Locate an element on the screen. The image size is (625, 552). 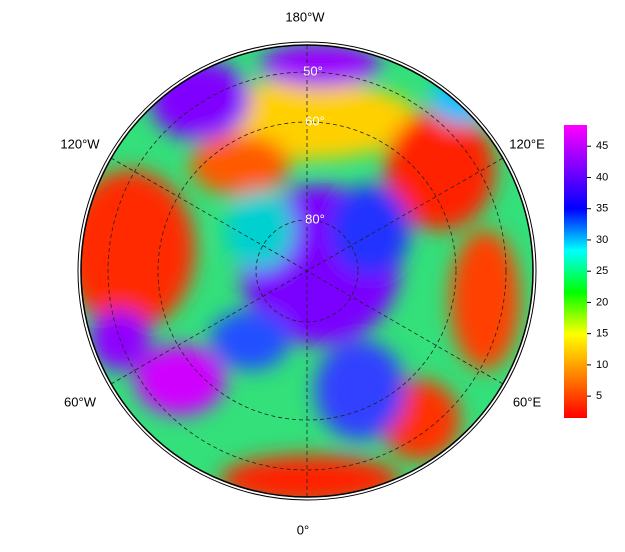
colorbar-tick-label: 15 is located at coordinates (602, 334).